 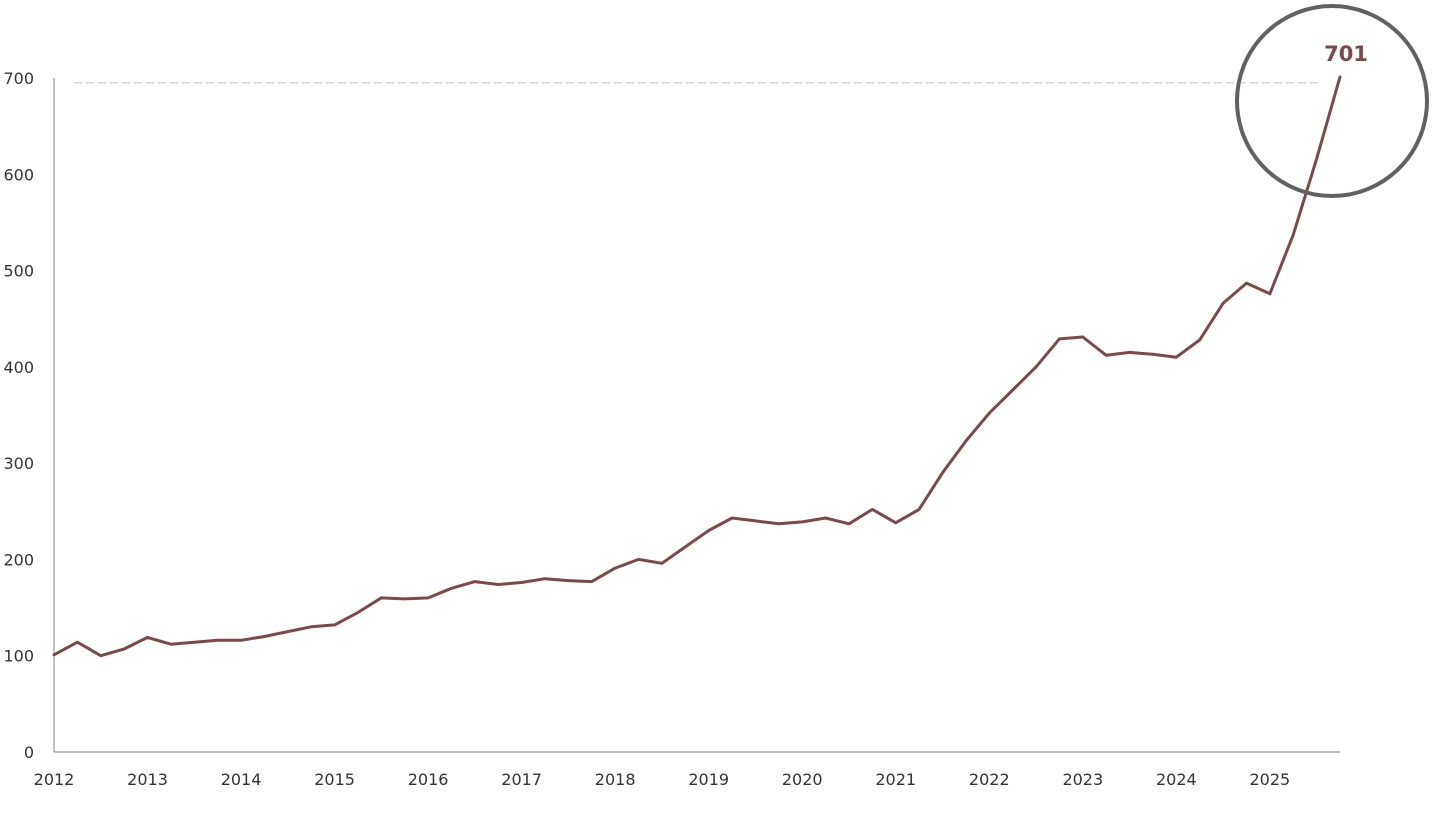 I want to click on x-tick-label: 2016, so click(x=428, y=779).